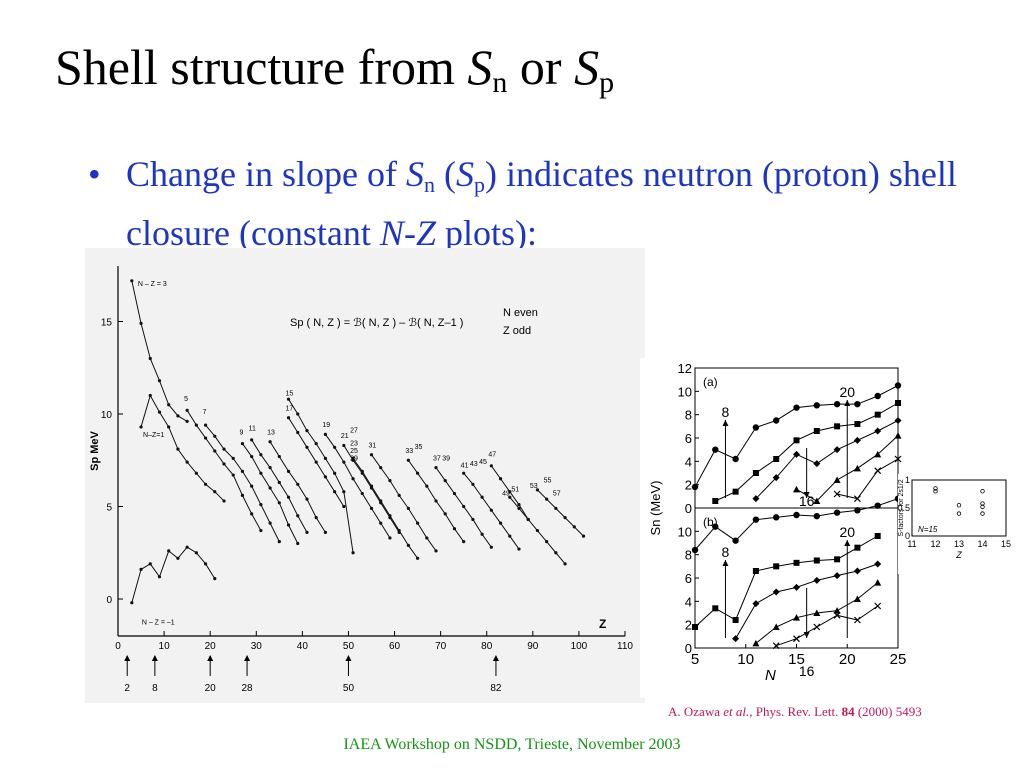 Image resolution: width=1024 pixels, height=768 pixels. What do you see at coordinates (726, 412) in the screenshot?
I see `magic-number-label: 8` at bounding box center [726, 412].